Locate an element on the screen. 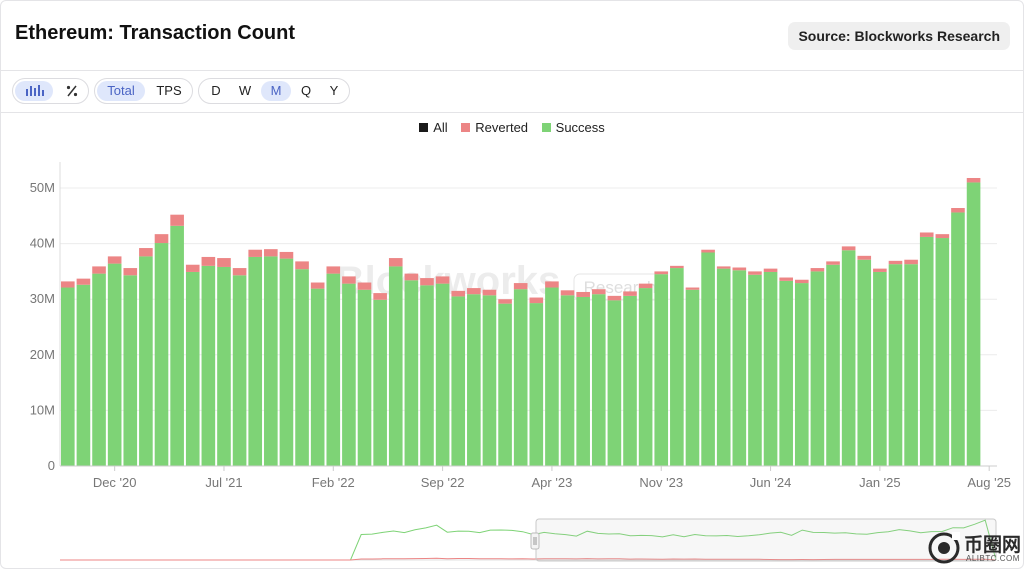  legend-item-success: Success is located at coordinates (573, 127).